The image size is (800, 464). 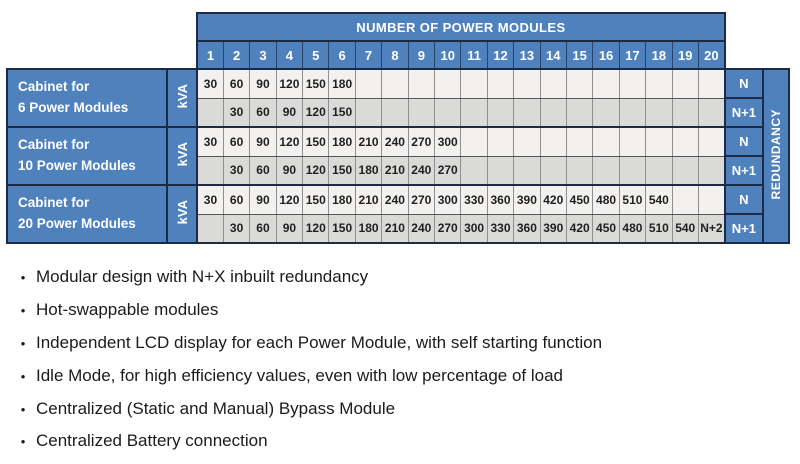 What do you see at coordinates (474, 199) in the screenshot?
I see `kva-value-cell: 330` at bounding box center [474, 199].